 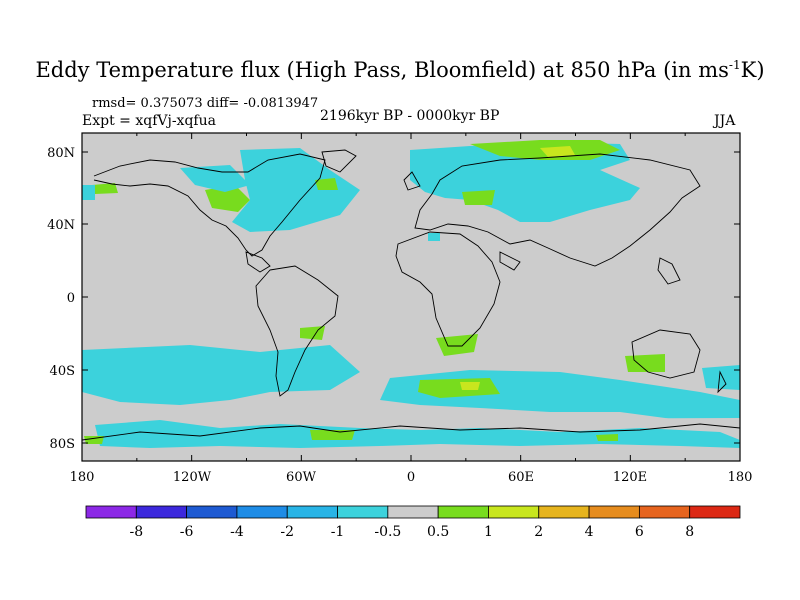 What do you see at coordinates (227, 198) in the screenshot?
I see `anomaly-great-lakes` at bounding box center [227, 198].